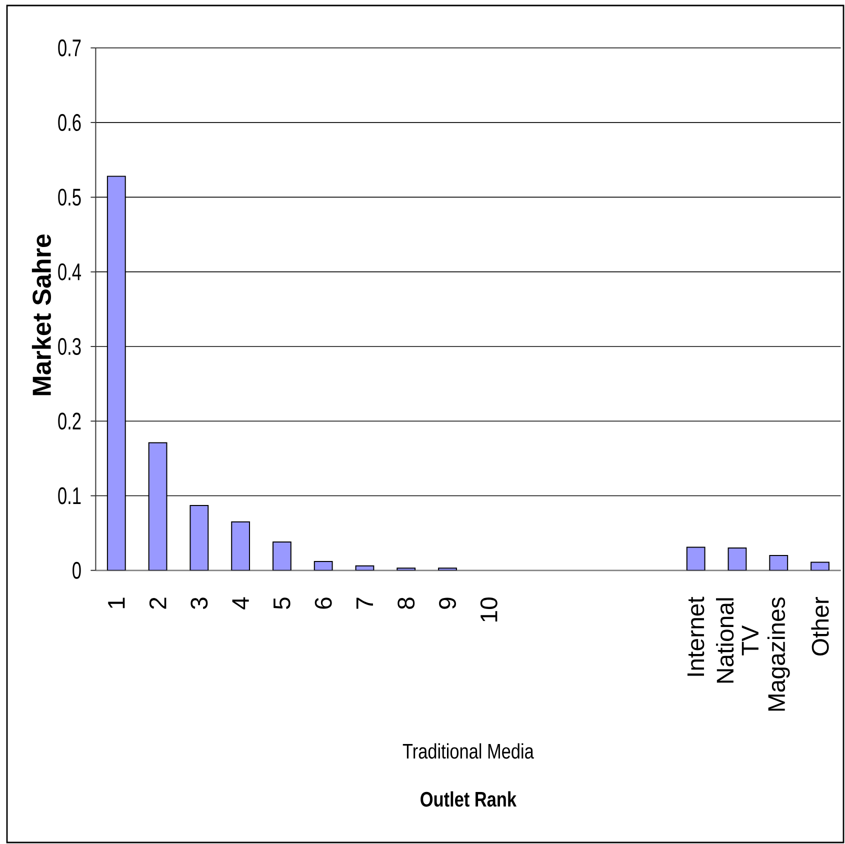  Describe the element at coordinates (468, 799) in the screenshot. I see `text: Outlet Rank` at that location.